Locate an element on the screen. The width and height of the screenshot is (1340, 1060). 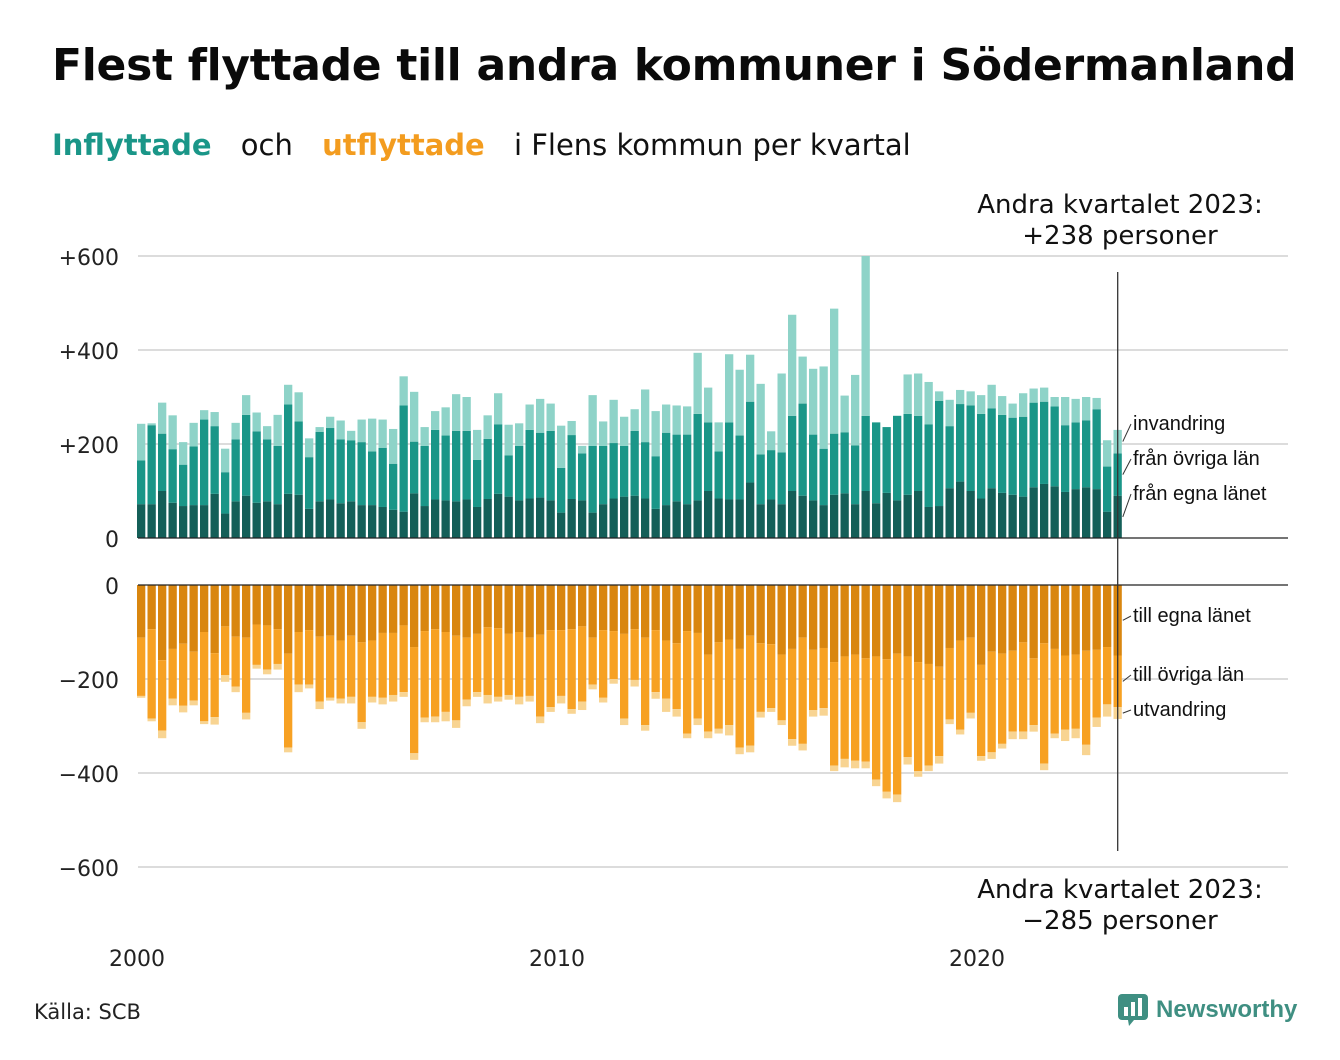
legend-label-utflyttade-2: utvandring is located at coordinates (1179, 710).